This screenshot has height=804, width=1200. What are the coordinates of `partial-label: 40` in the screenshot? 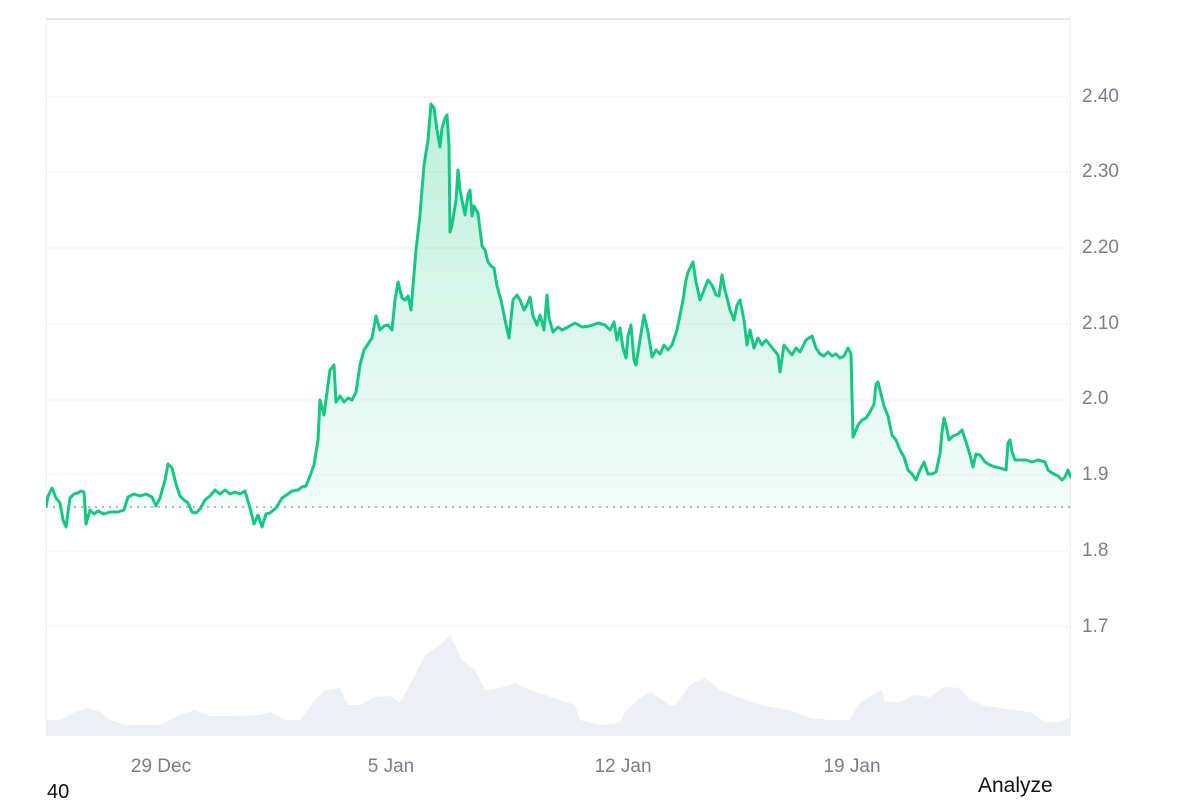 It's located at (58, 792).